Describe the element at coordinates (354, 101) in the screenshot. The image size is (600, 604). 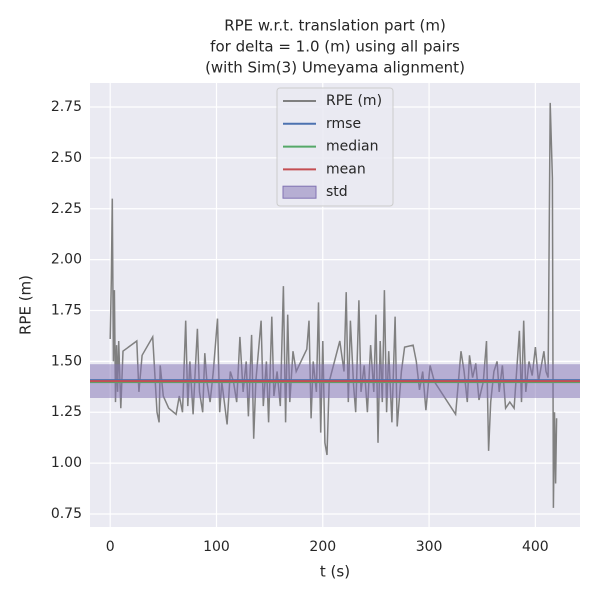
I see `legend-label: RPE (m)` at that location.